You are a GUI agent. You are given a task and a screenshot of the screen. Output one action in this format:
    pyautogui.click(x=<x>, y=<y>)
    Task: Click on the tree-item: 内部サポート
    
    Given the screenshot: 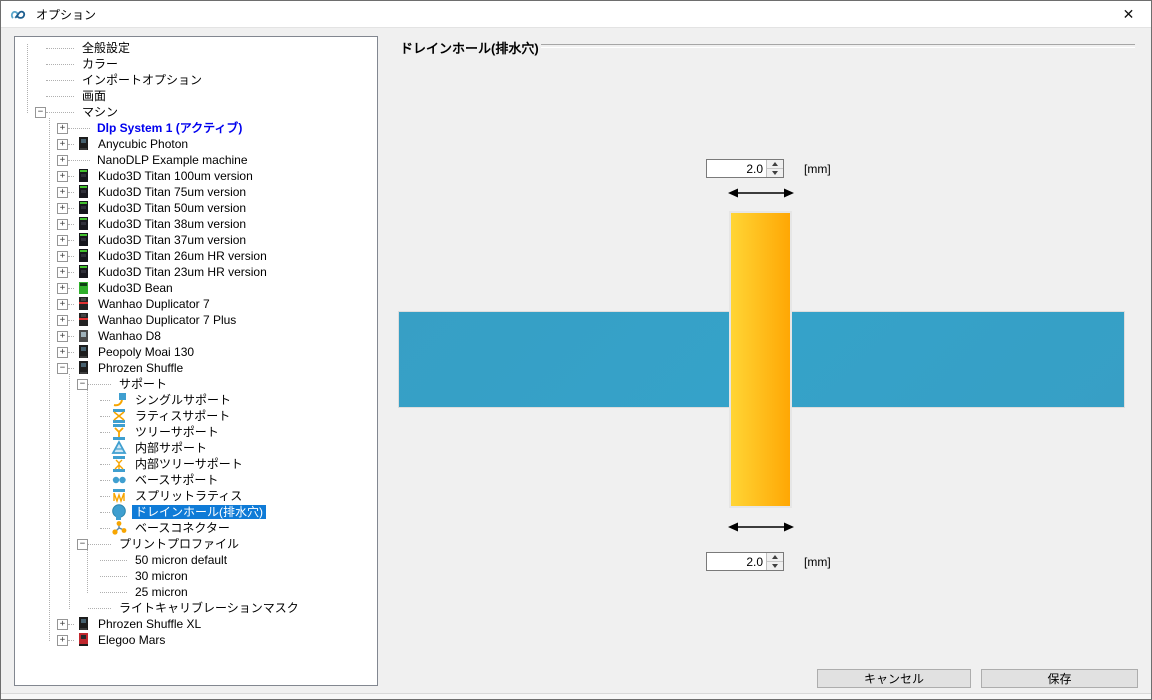 What is the action you would take?
    pyautogui.click(x=196, y=448)
    